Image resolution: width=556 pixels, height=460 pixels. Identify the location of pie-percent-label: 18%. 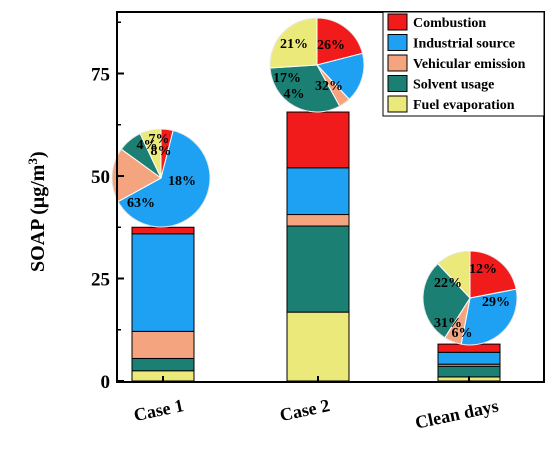
(182, 181).